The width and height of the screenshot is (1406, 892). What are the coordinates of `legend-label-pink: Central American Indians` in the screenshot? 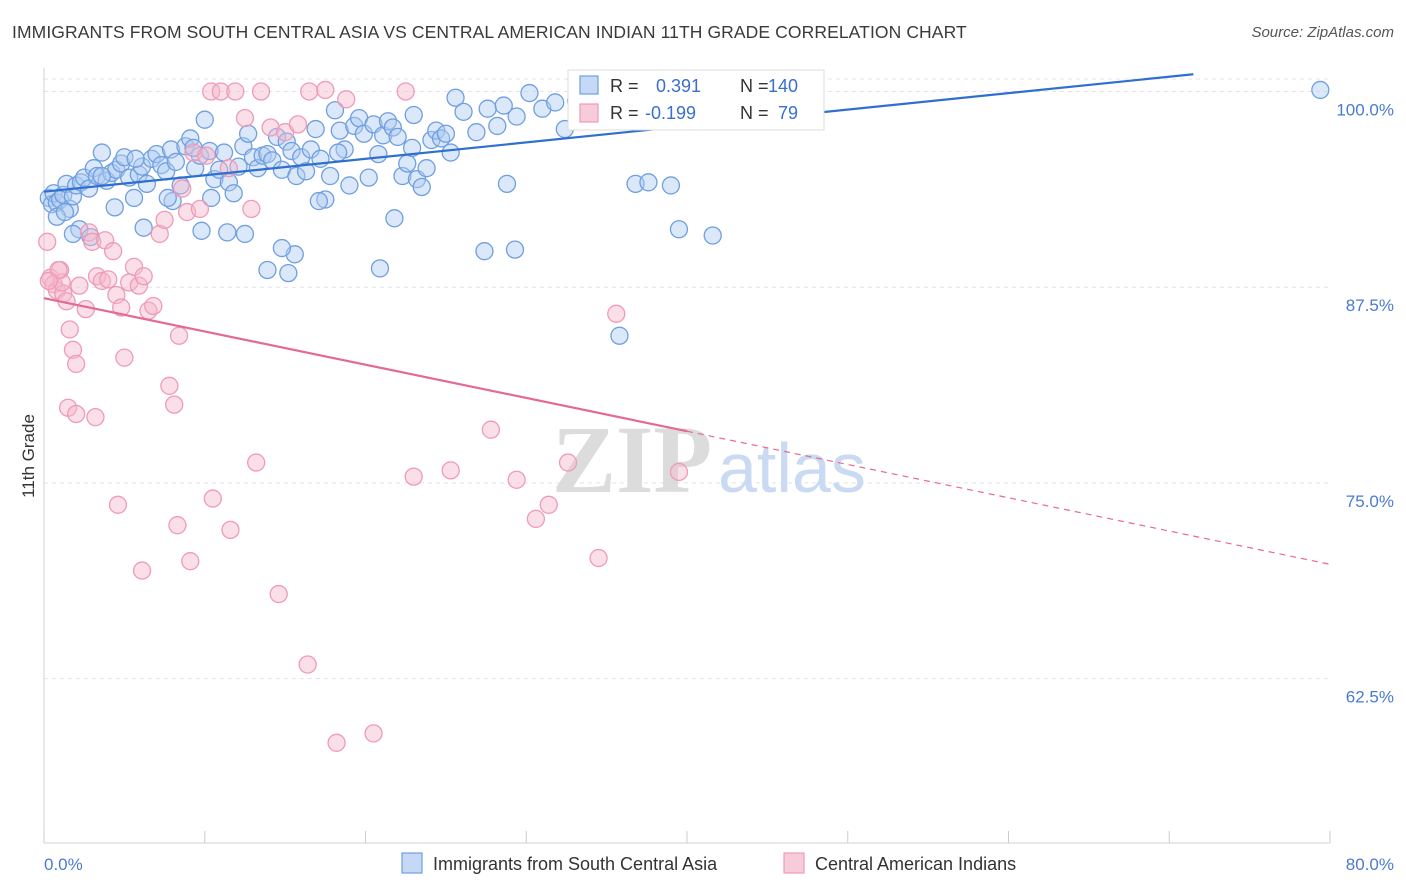 It's located at (915, 864).